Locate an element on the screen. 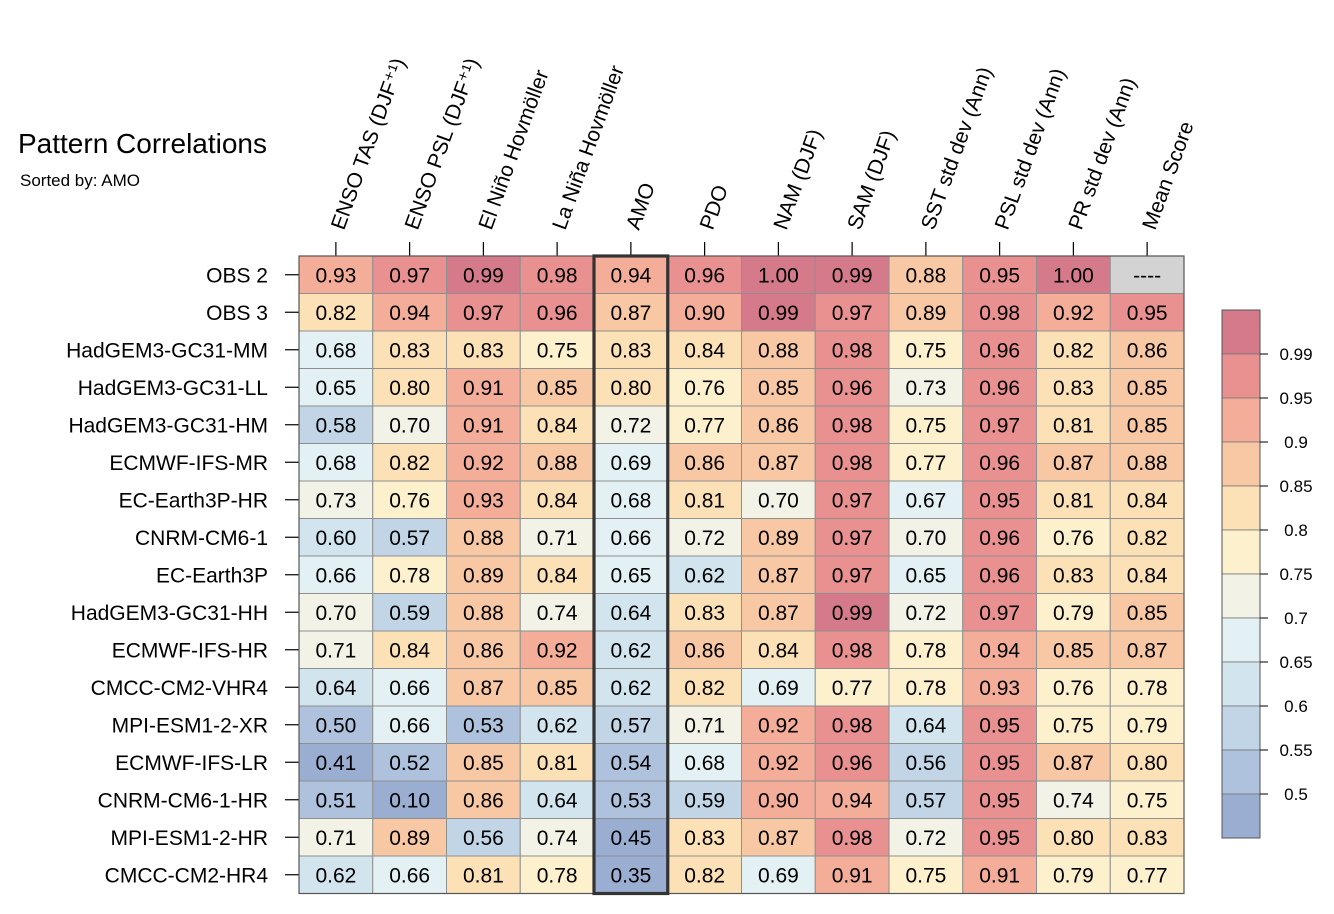 The image size is (1334, 914). heatmap-cell-cmcc-cm2-hr4-el-ni-o-hovm-ller is located at coordinates (483, 874).